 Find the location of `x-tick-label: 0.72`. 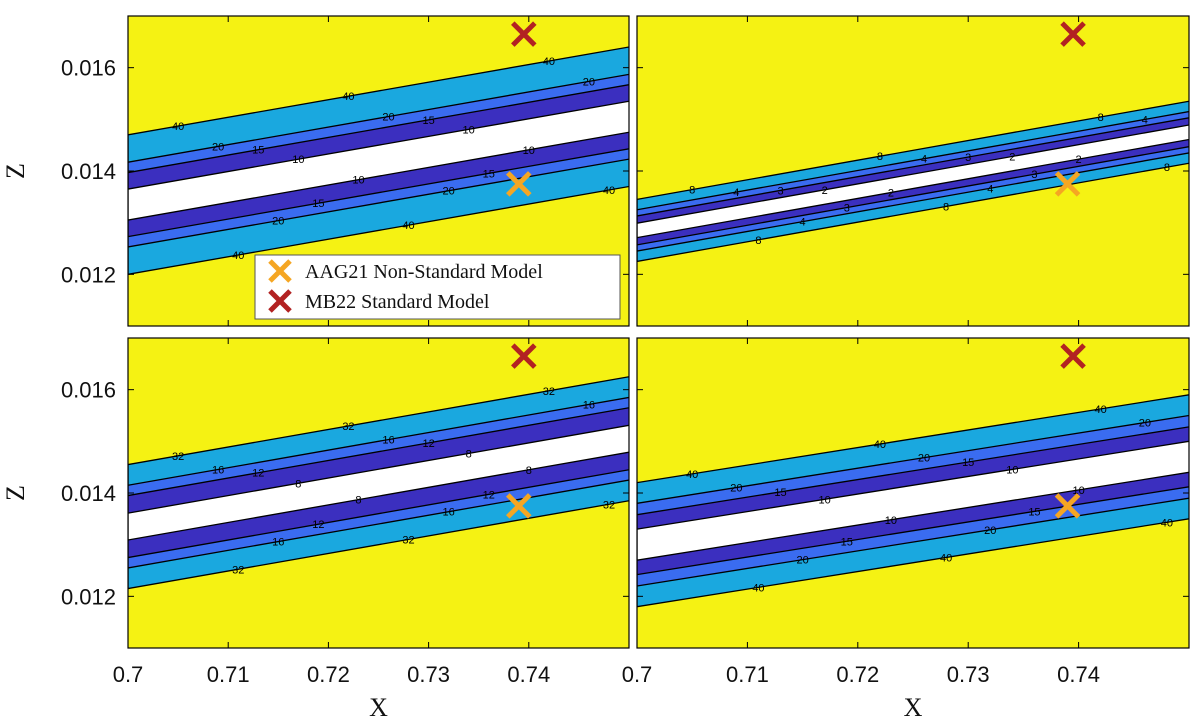

x-tick-label: 0.72 is located at coordinates (328, 674).